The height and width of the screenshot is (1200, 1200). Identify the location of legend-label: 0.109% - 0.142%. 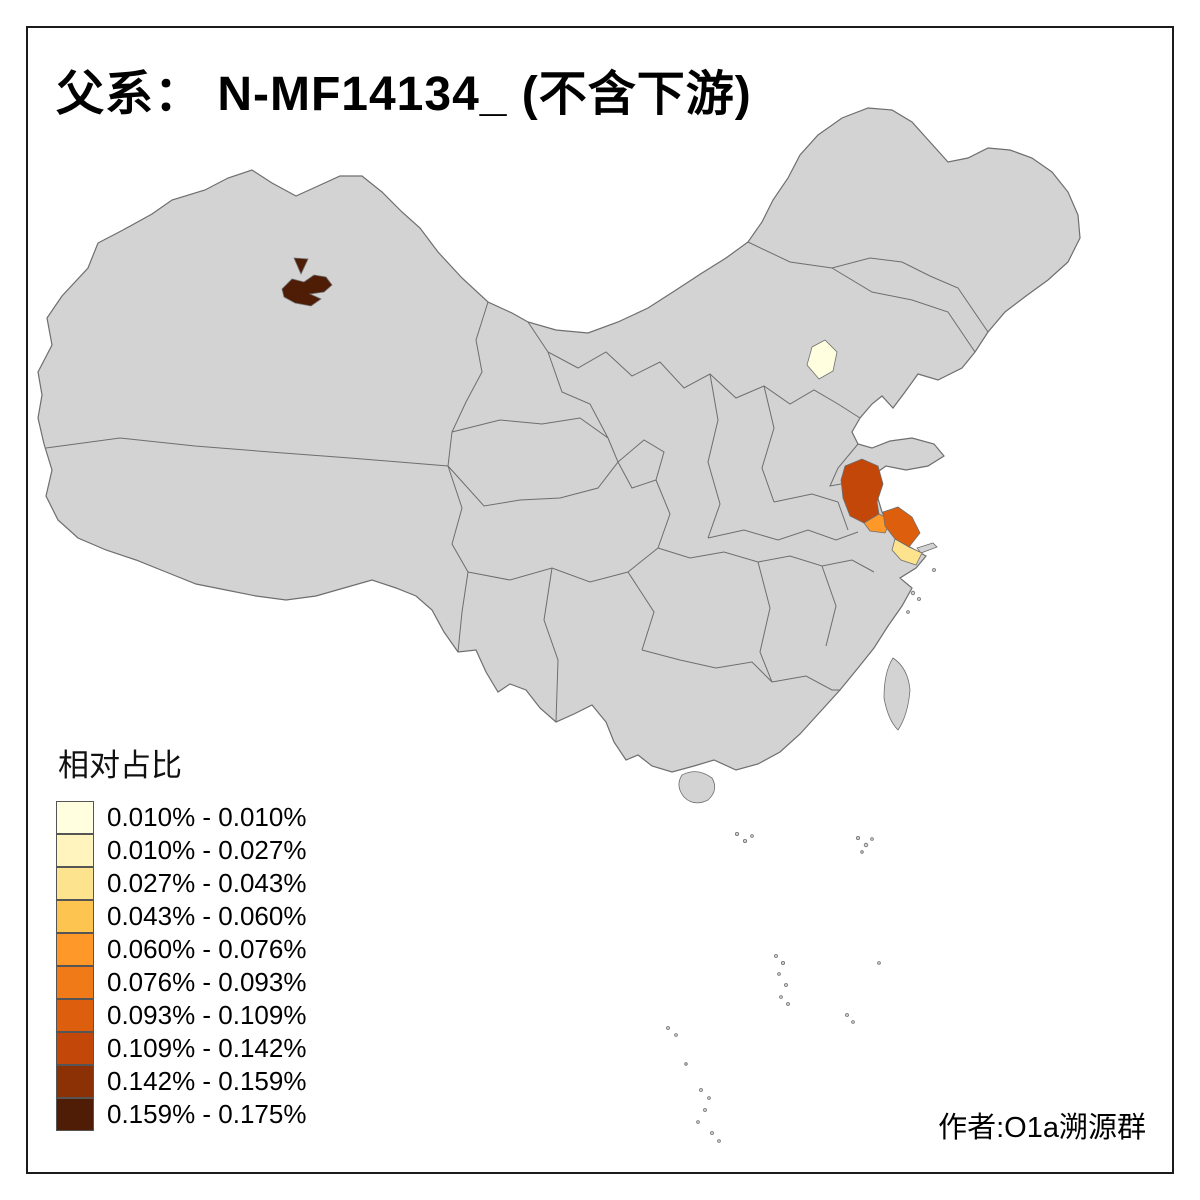
(207, 1048).